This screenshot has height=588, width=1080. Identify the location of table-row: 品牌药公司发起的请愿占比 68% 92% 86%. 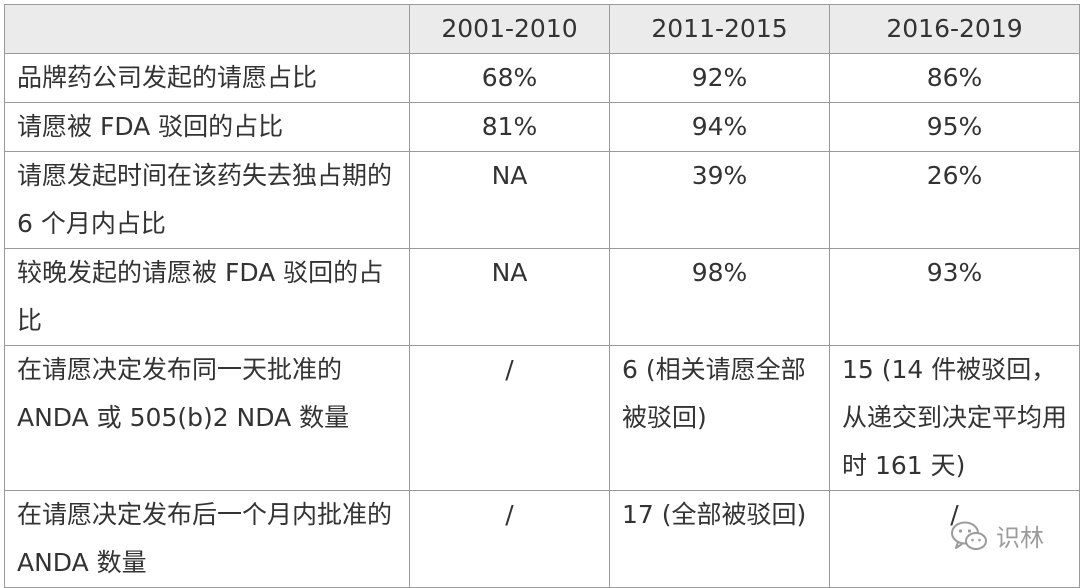
(542, 78).